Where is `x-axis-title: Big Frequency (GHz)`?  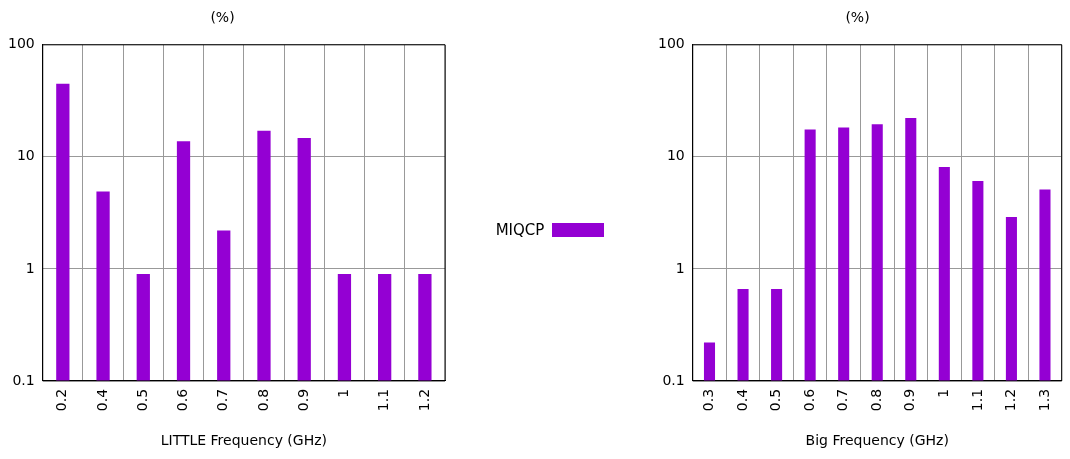 x-axis-title: Big Frequency (GHz) is located at coordinates (877, 440).